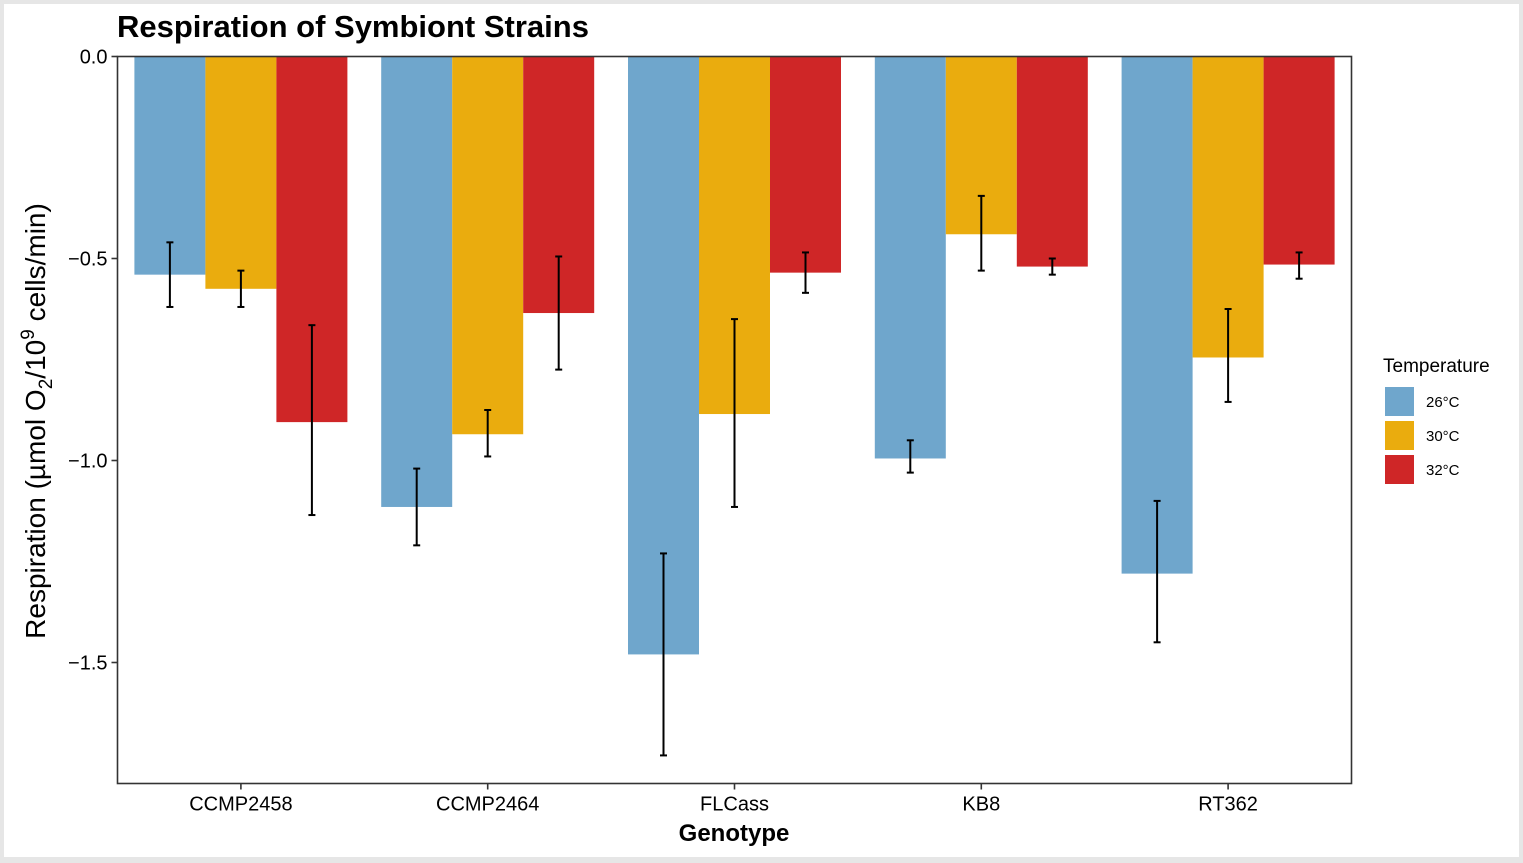 This screenshot has height=863, width=1523. I want to click on legend: Temperature 26°C 30°C 32°C, so click(1436, 420).